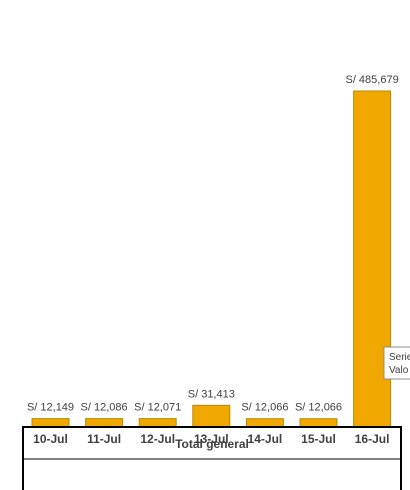  What do you see at coordinates (211, 416) in the screenshot?
I see `bar-13-Jul` at bounding box center [211, 416].